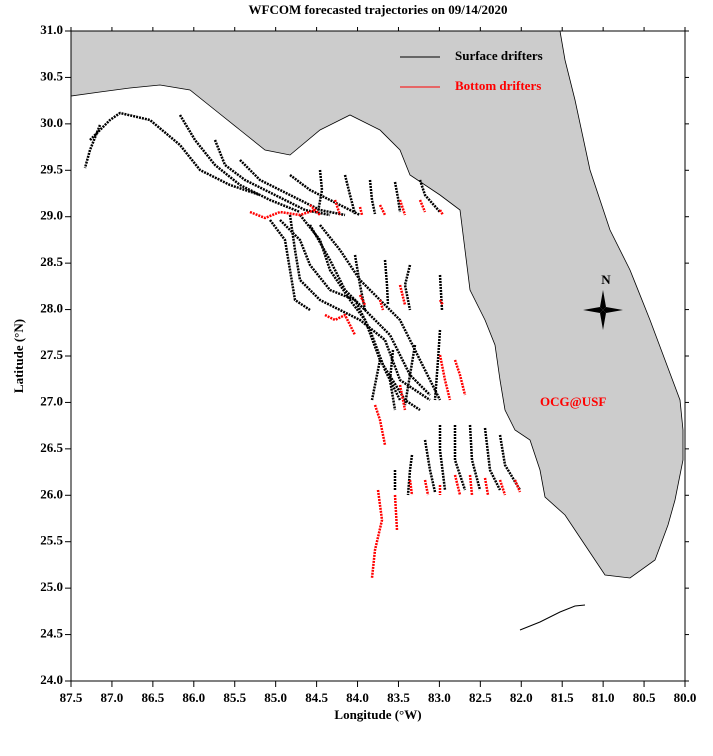 This screenshot has height=756, width=713. Describe the element at coordinates (552, 617) in the screenshot. I see `keys` at that location.